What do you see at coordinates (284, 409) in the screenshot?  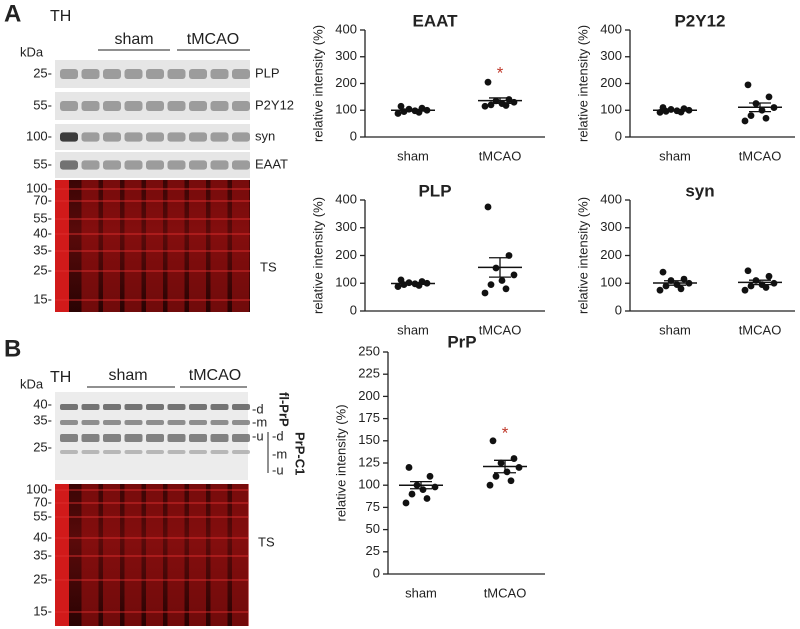 I see `fl-label: fl-PrP` at bounding box center [284, 409].